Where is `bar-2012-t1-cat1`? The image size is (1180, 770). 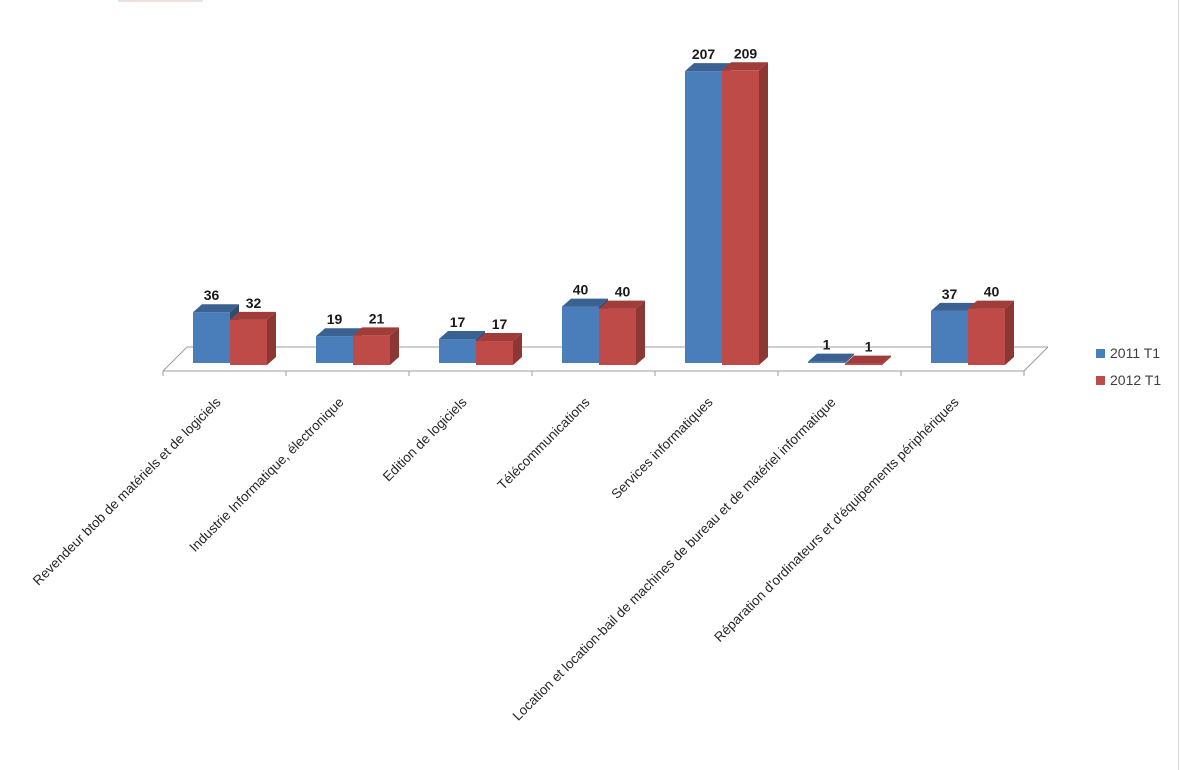 bar-2012-t1-cat1 is located at coordinates (253, 338).